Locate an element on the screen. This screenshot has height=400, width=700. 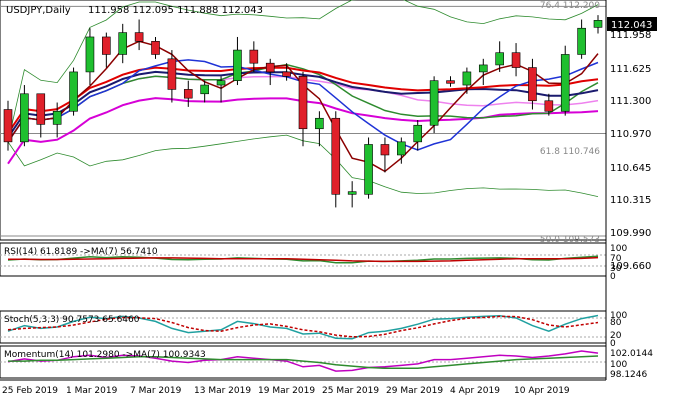
price-tick: 111.958 is located at coordinates (630, 35).